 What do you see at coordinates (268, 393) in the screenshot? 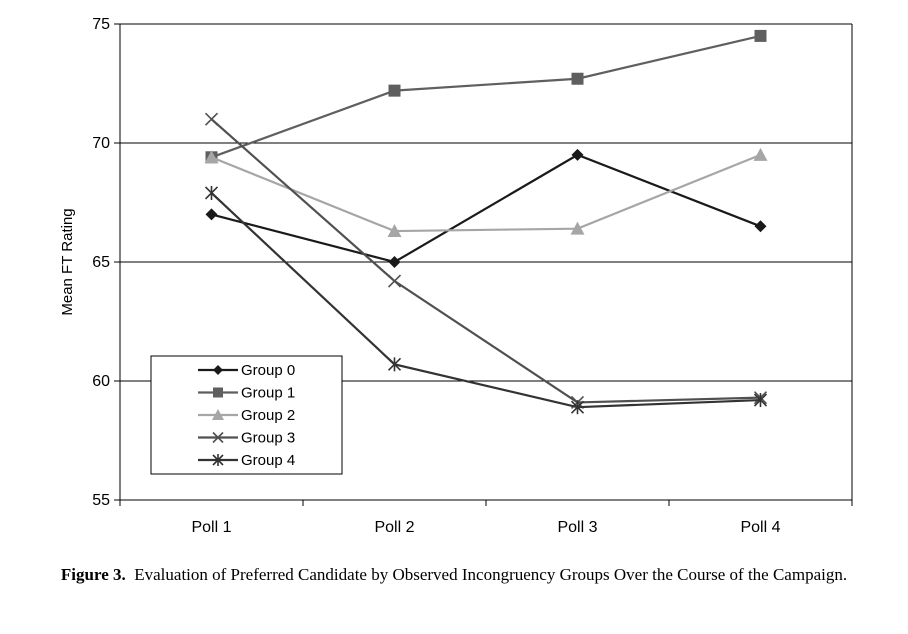
I see `legend-label: Group 1` at bounding box center [268, 393].